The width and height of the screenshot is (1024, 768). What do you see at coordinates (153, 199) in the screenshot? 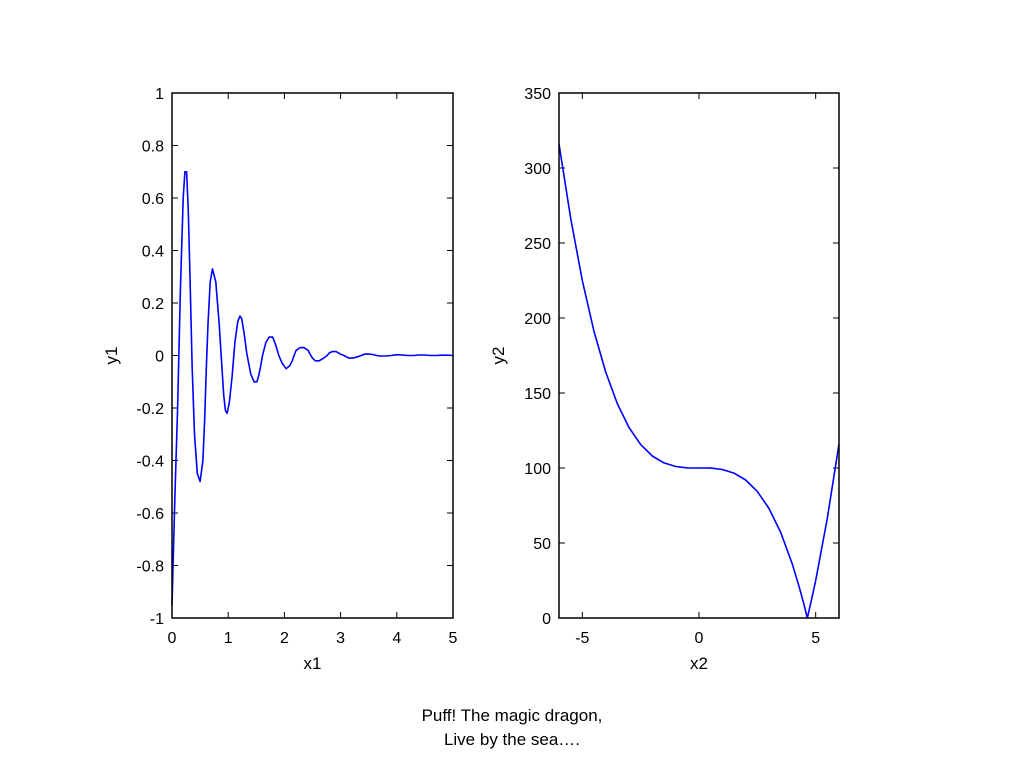
I see `y-tick-label: 0.6` at bounding box center [153, 199].